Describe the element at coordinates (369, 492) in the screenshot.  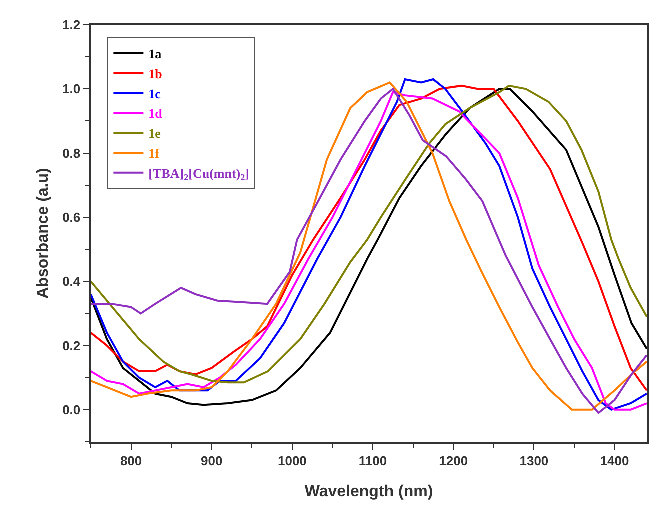
I see `x-axis-title: Wavelength (nm)` at that location.